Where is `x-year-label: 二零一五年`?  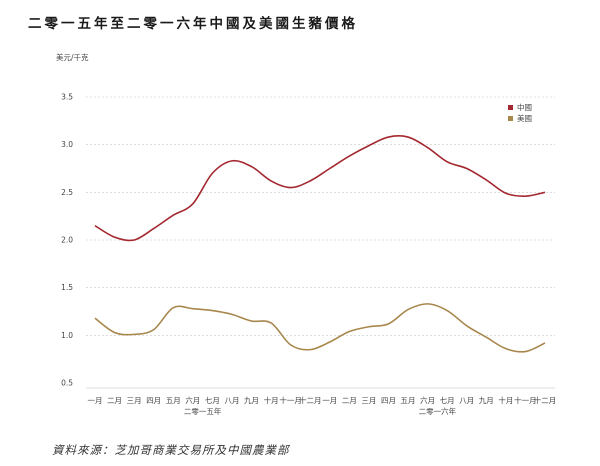 x-year-label: 二零一五年 is located at coordinates (203, 411).